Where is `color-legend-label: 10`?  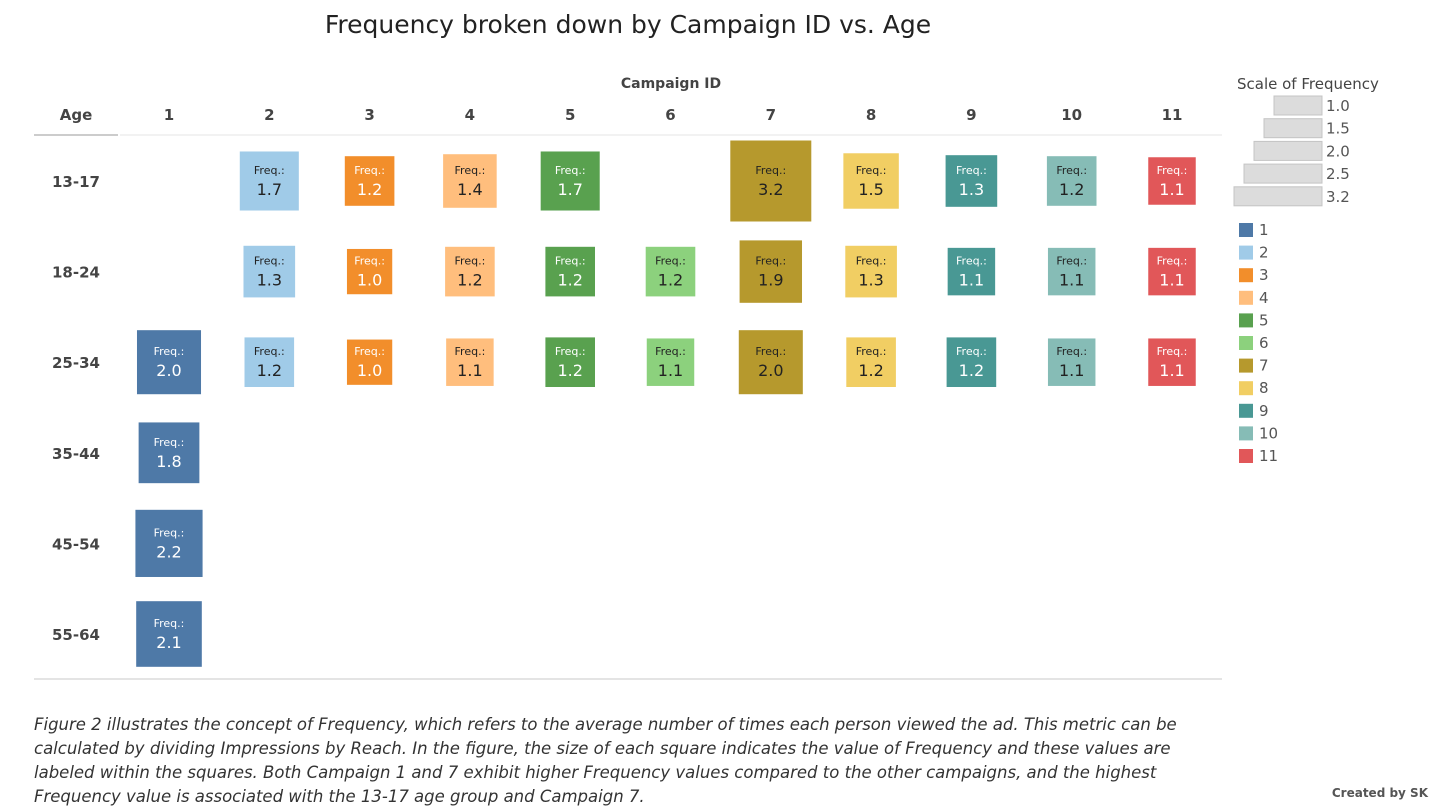 color-legend-label: 10 is located at coordinates (1268, 433).